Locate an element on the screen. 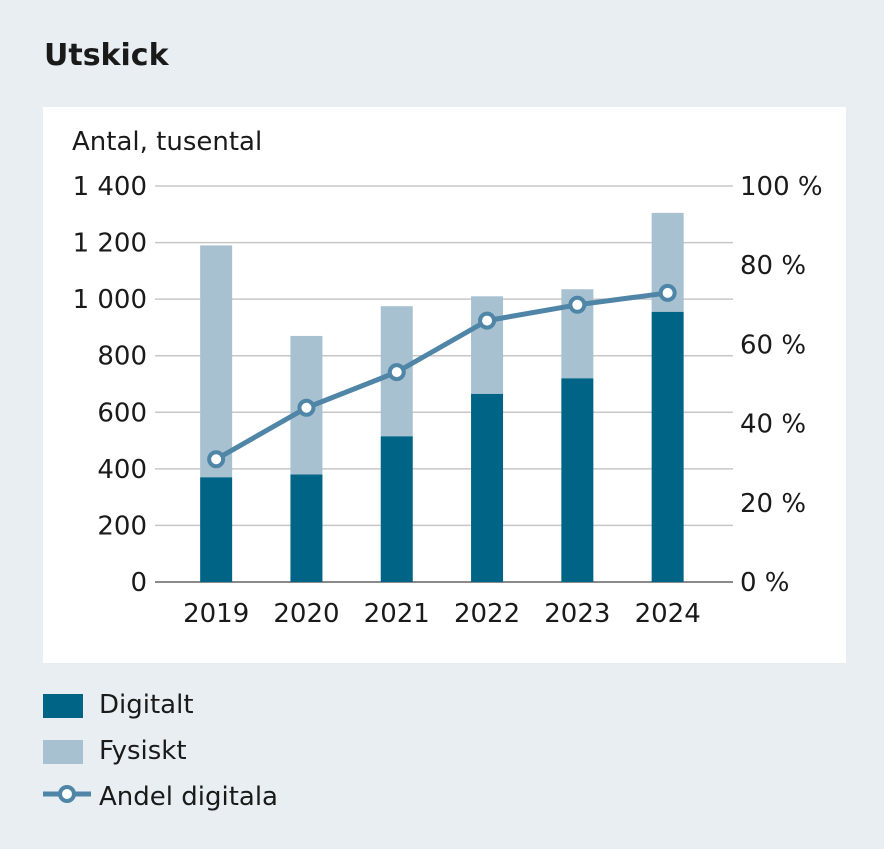  legend-label-physical: Fysiskt is located at coordinates (143, 751).